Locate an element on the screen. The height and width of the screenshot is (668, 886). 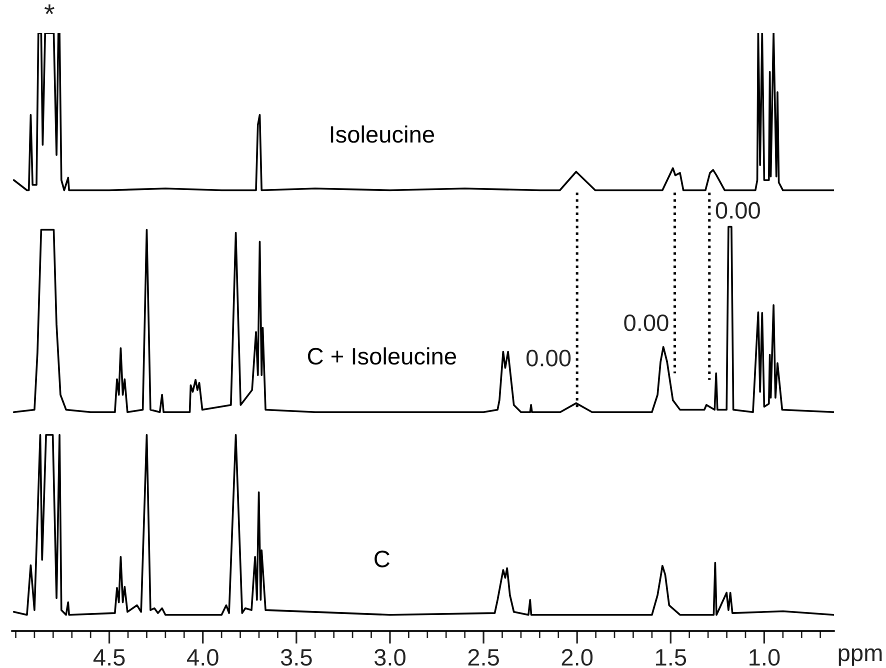
x-tick-label: 3.0 is located at coordinates (390, 657).